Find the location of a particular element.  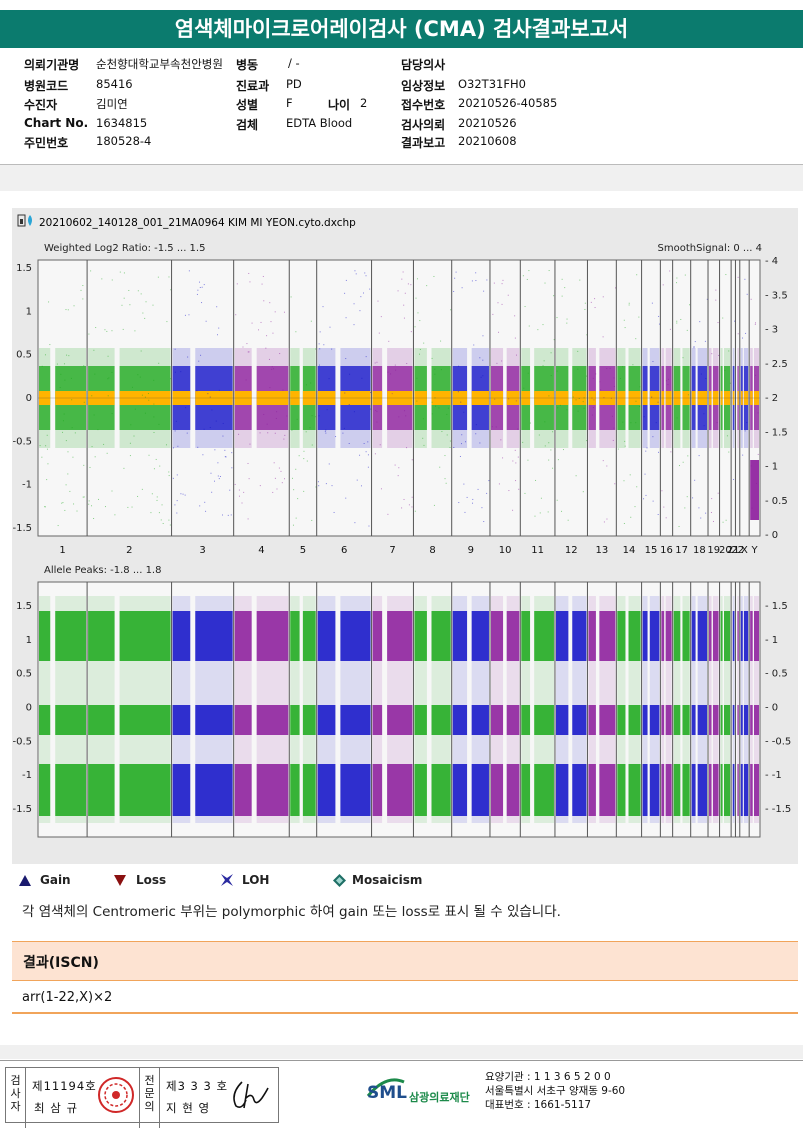

chromosome-label: 5 is located at coordinates (303, 550).